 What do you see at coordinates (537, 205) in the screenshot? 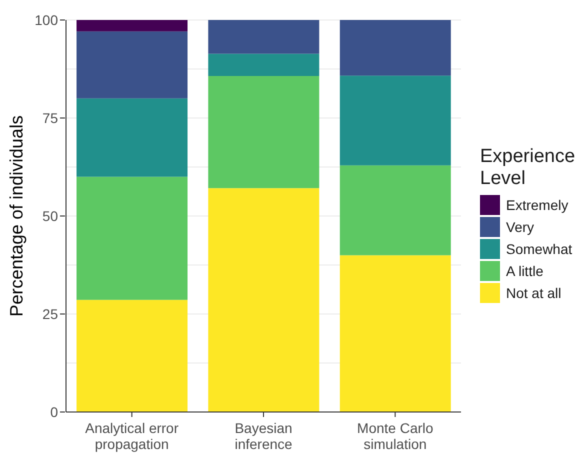
I see `legend-label: Extremely` at bounding box center [537, 205].